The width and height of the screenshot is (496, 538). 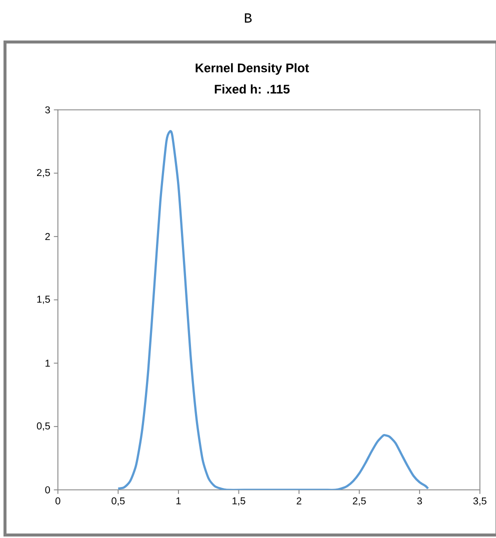 I want to click on y-tick-label: 3, so click(x=47, y=110).